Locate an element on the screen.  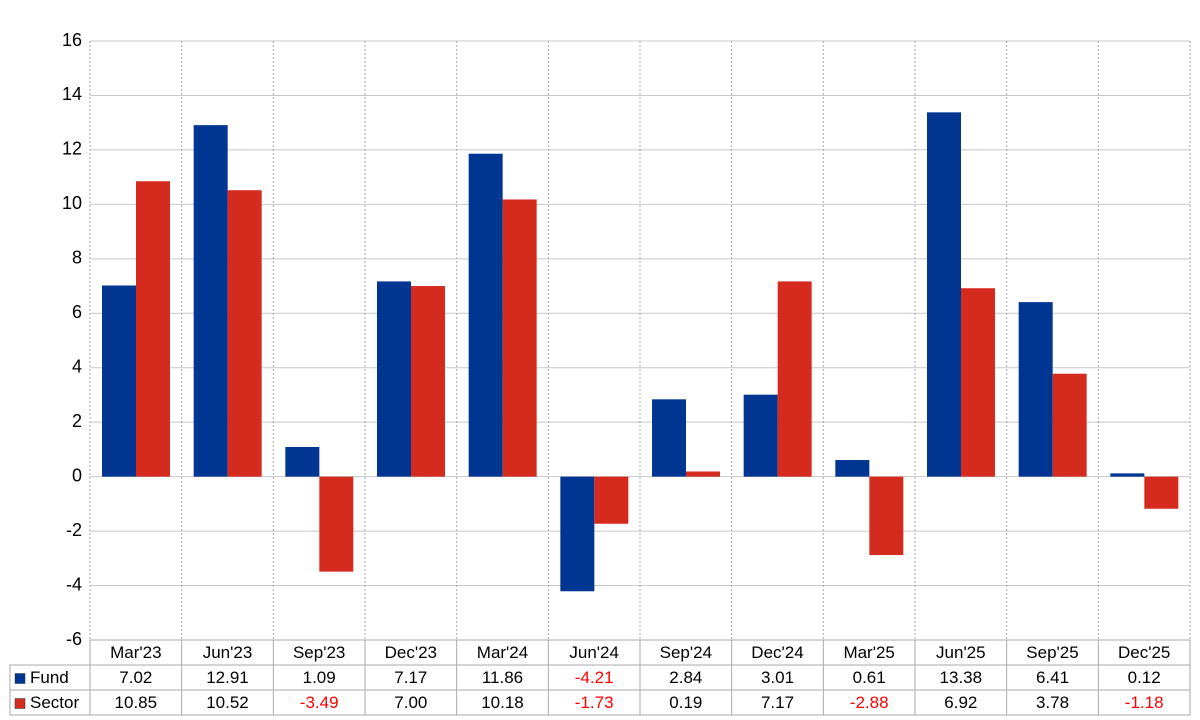
x-tick-label: Sep'23 is located at coordinates (319, 652).